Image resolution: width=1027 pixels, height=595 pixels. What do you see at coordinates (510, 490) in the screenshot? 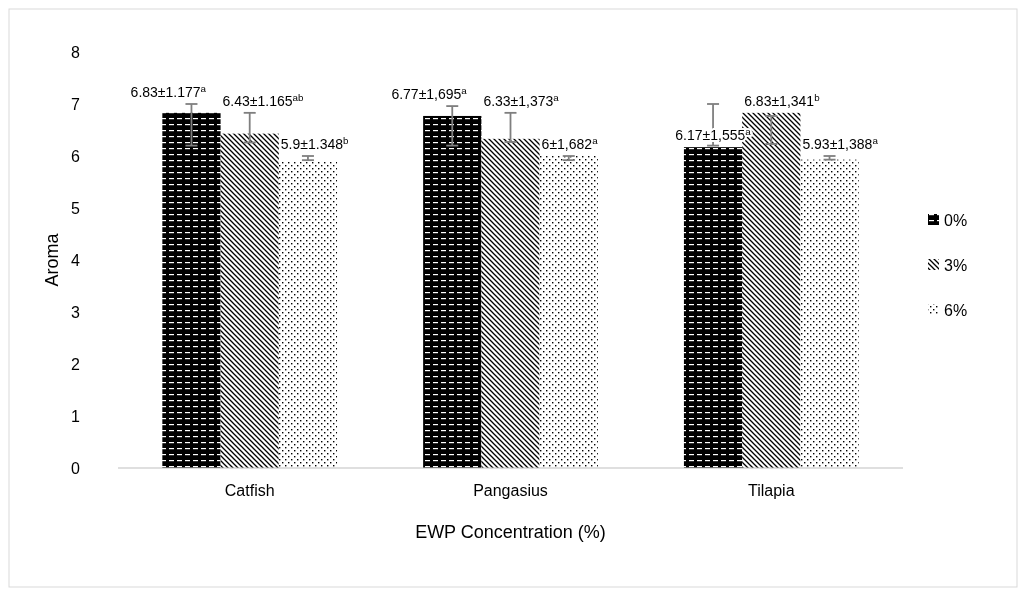
I see `x-tick-label: Pangasius` at bounding box center [510, 490].